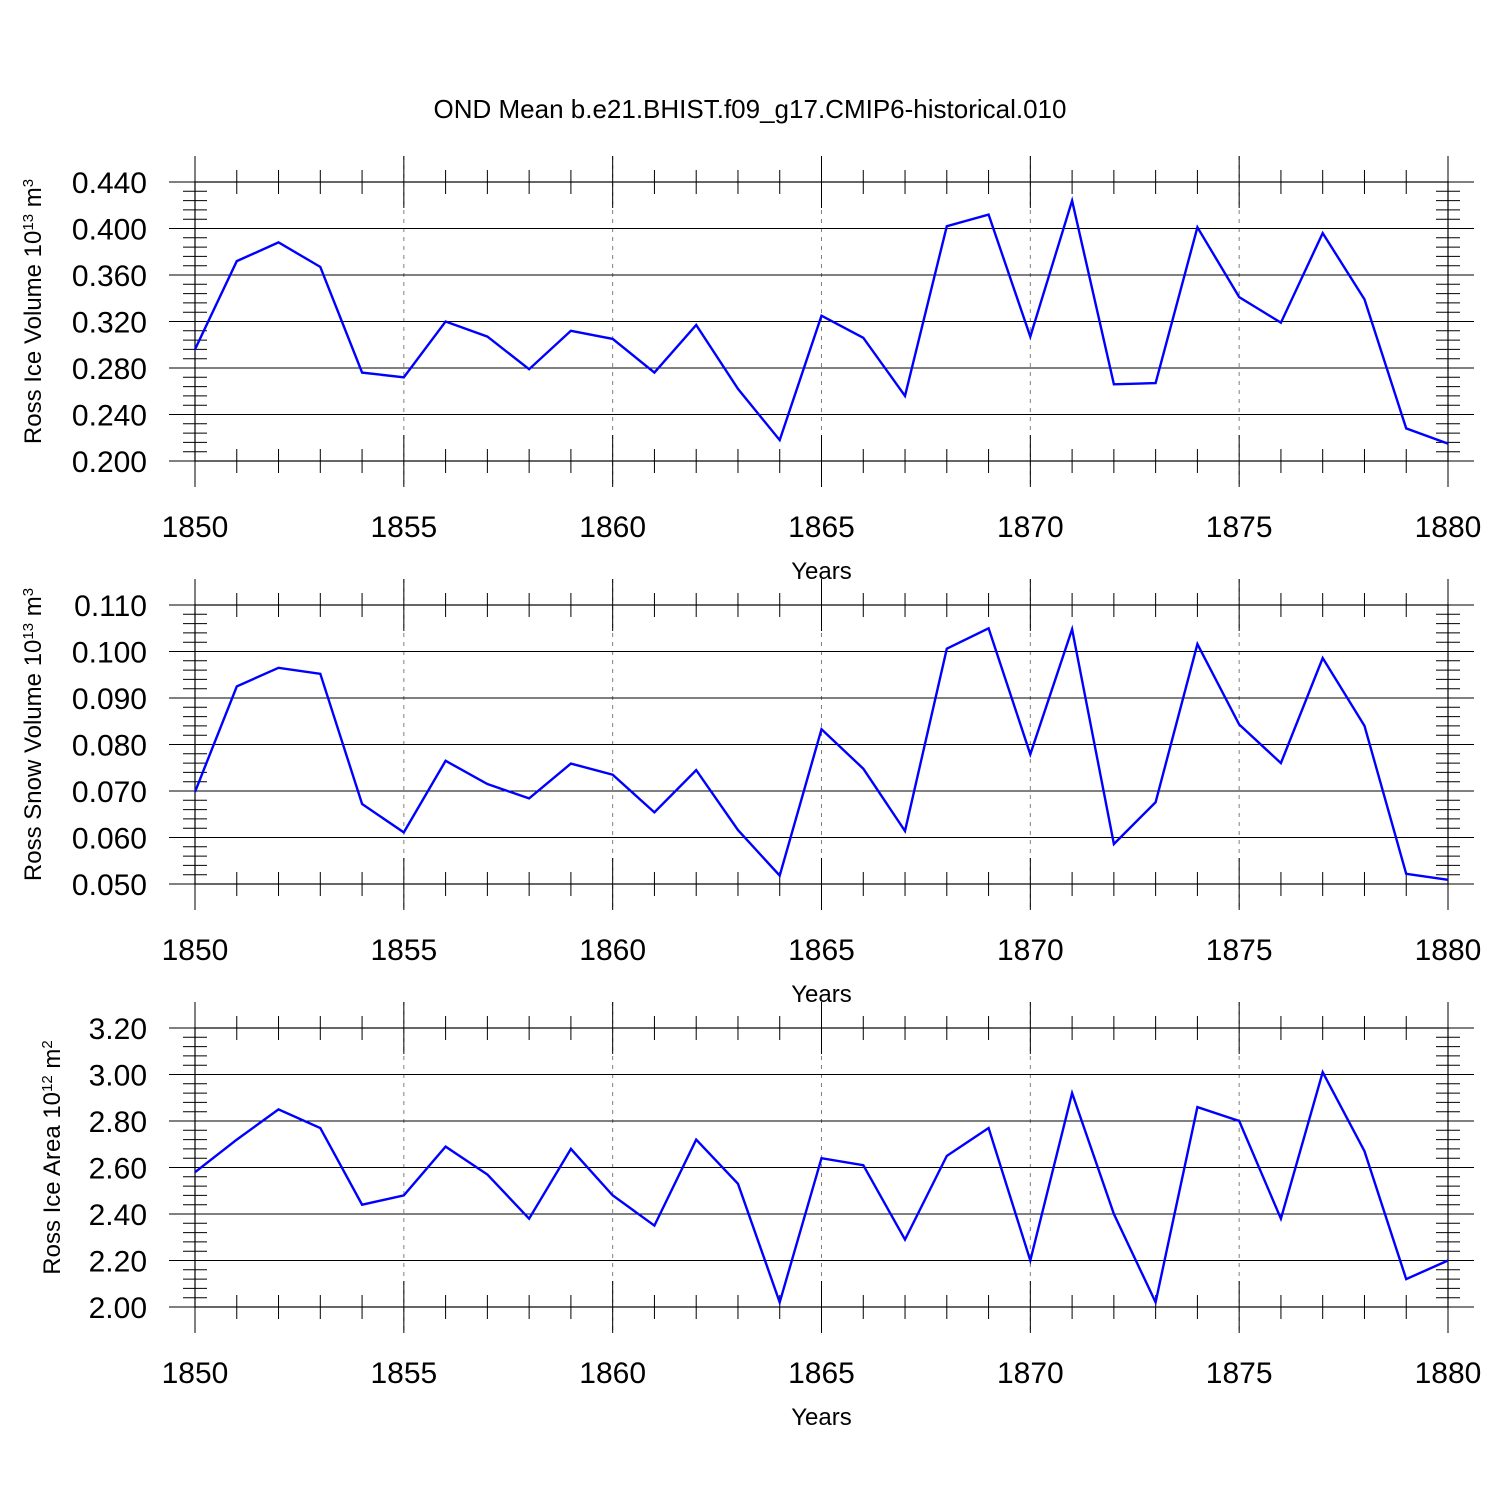 Image resolution: width=1500 pixels, height=1500 pixels. I want to click on y-tick-label: 2.80, so click(118, 1122).